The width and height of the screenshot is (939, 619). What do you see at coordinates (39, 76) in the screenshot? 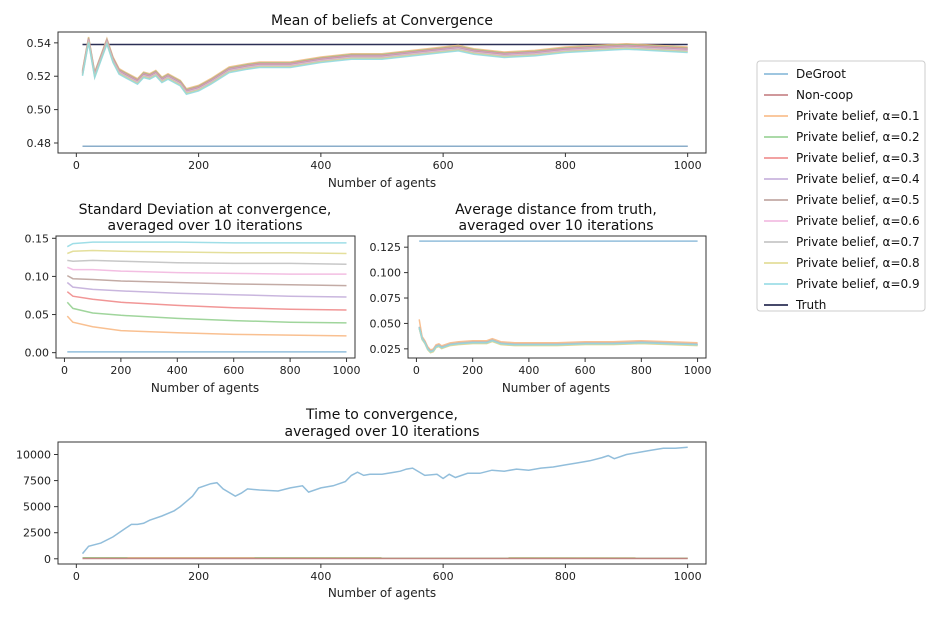
I see `mean-ytick-label: 0.52` at bounding box center [39, 76].